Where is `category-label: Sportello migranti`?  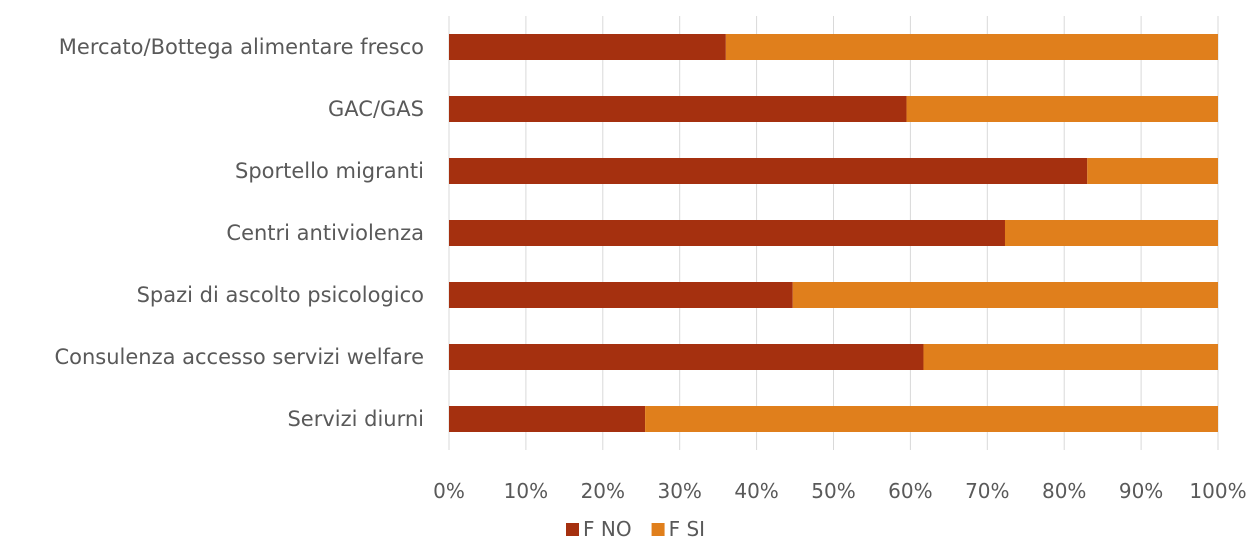
category-label: Sportello migranti is located at coordinates (329, 171).